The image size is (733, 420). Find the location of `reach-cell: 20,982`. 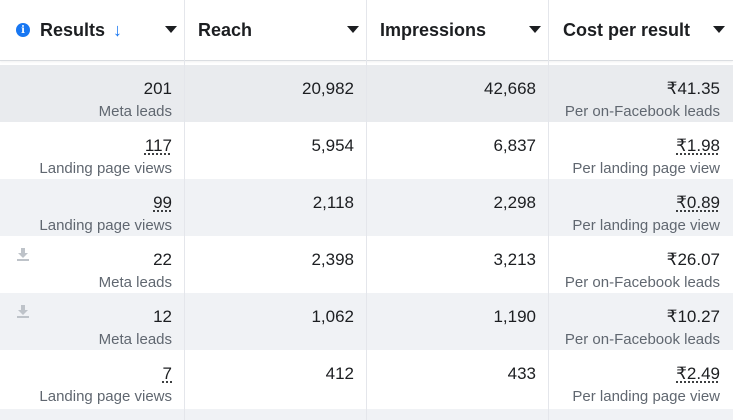

reach-cell: 20,982 is located at coordinates (276, 93).